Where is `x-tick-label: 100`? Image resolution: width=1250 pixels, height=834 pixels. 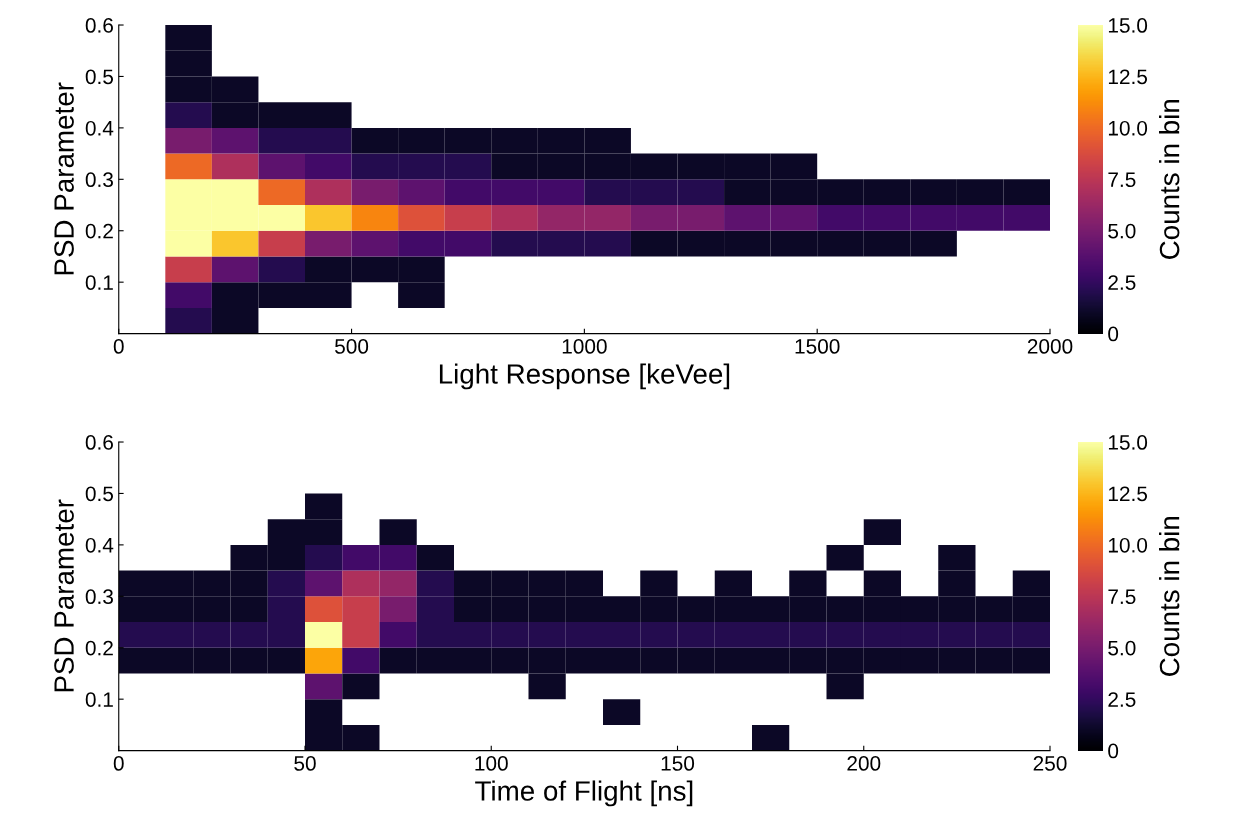
x-tick-label: 100 is located at coordinates (491, 763).